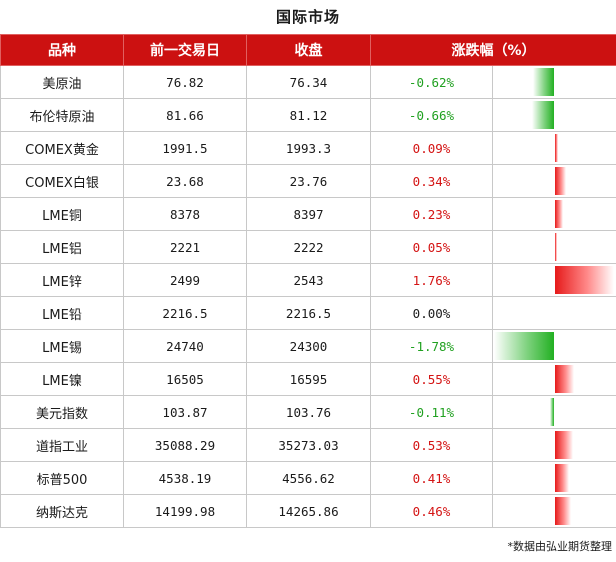  Describe the element at coordinates (431, 412) in the screenshot. I see `cell-change: -0.11%` at that location.